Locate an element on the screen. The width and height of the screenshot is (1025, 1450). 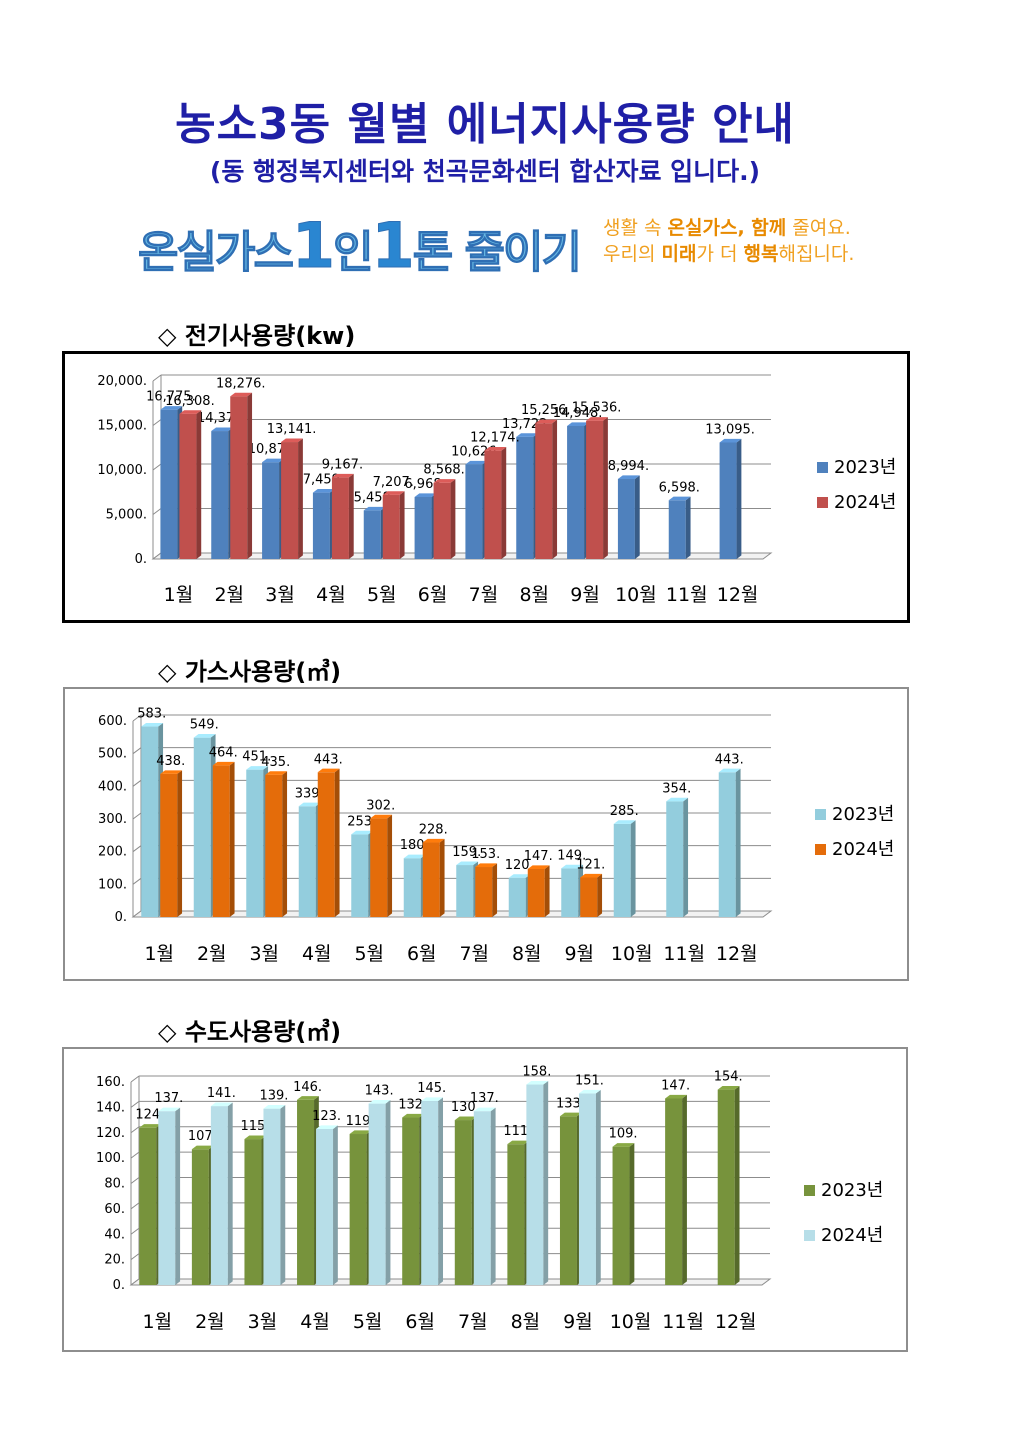
x-category-label: 6월 is located at coordinates (422, 954).